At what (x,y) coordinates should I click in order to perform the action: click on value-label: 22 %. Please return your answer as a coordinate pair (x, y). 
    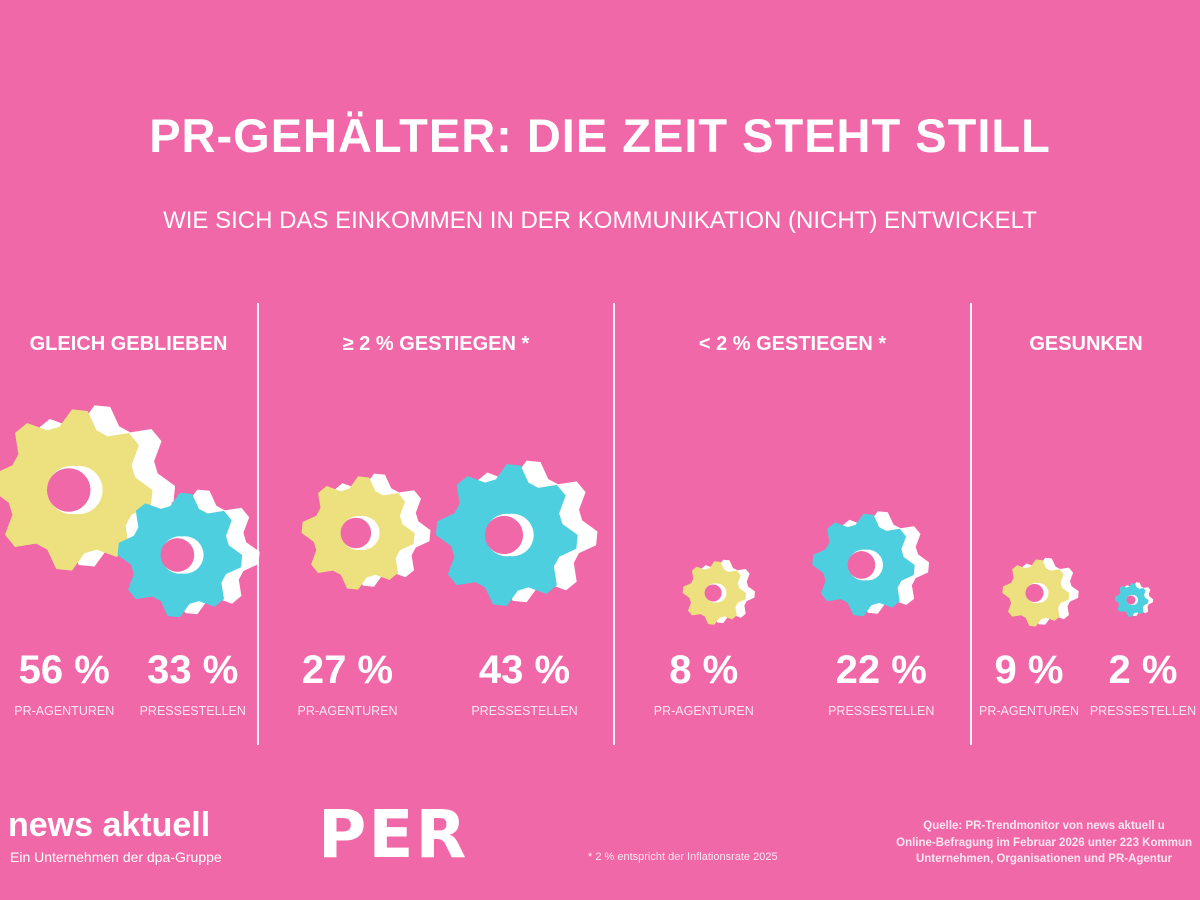
    Looking at the image, I should click on (881, 670).